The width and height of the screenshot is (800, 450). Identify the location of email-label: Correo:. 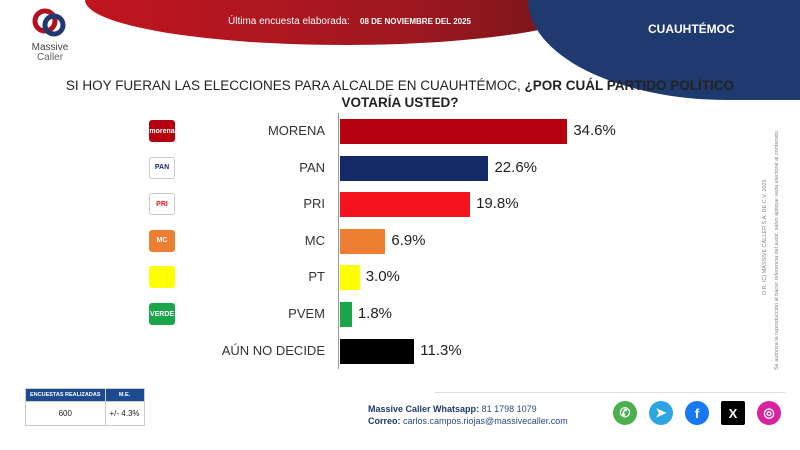
(384, 421).